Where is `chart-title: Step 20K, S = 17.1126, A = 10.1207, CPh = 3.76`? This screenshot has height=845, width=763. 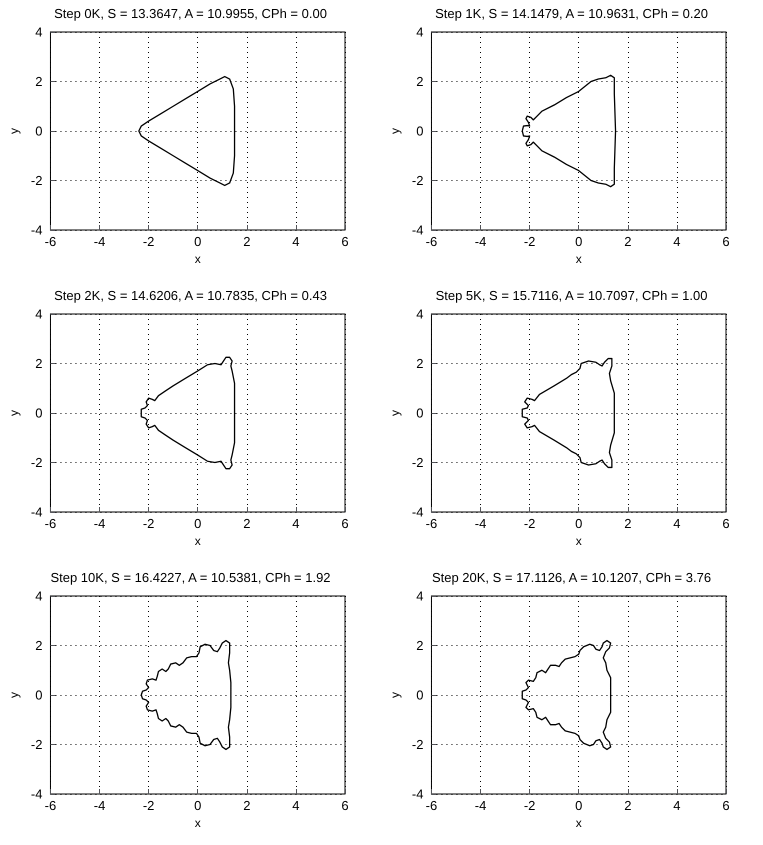
chart-title: Step 20K, S = 17.1126, A = 10.1207, CPh = 3.76 is located at coordinates (572, 577).